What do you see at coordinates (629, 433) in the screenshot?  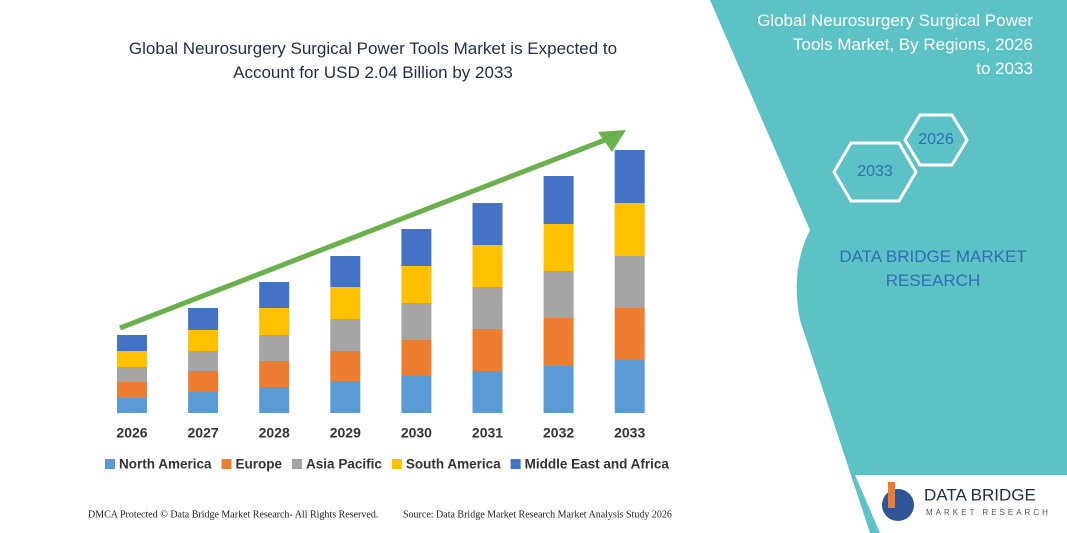 I see `x-tick-label: 2033` at bounding box center [629, 433].